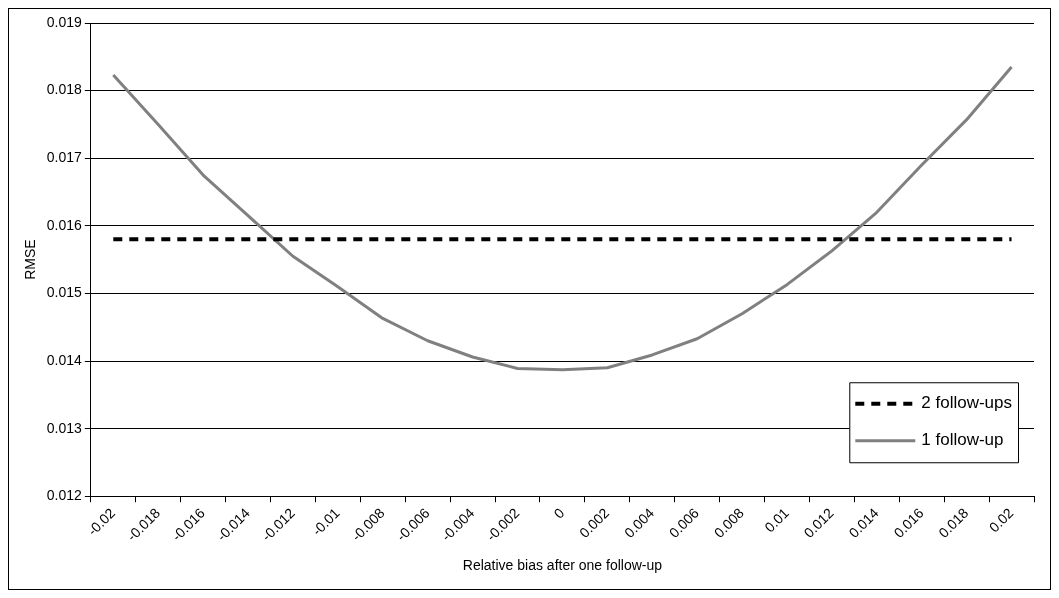 The image size is (1059, 598). I want to click on legend-label: 1 follow-up, so click(962, 440).